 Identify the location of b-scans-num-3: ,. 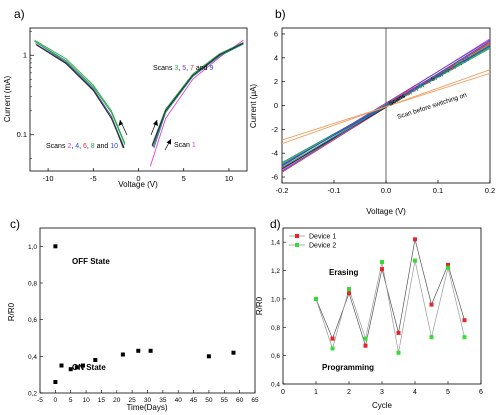
(417, 88).